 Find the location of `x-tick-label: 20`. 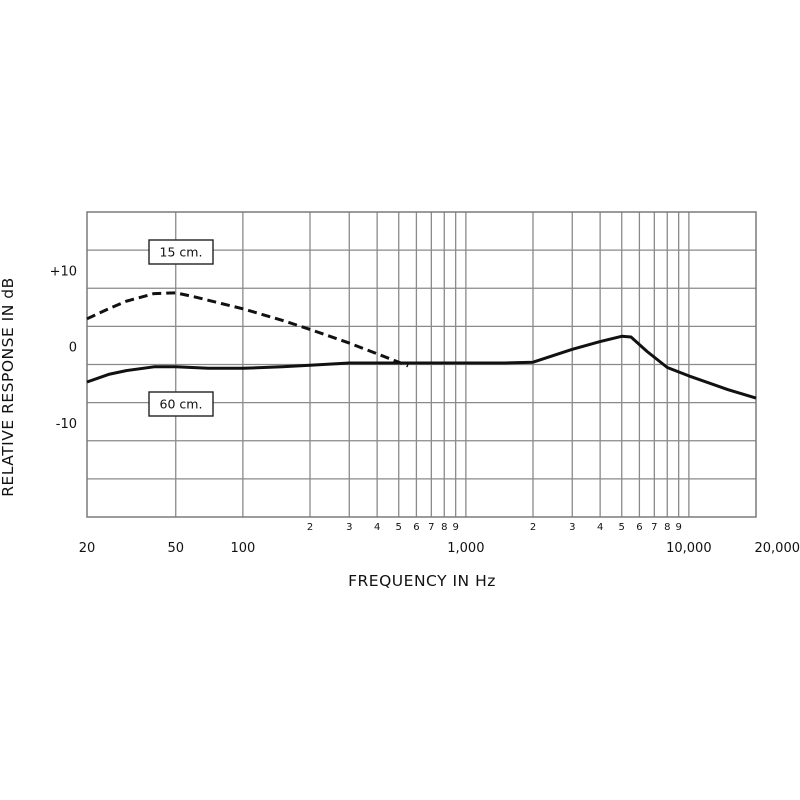

x-tick-label: 20 is located at coordinates (87, 548).